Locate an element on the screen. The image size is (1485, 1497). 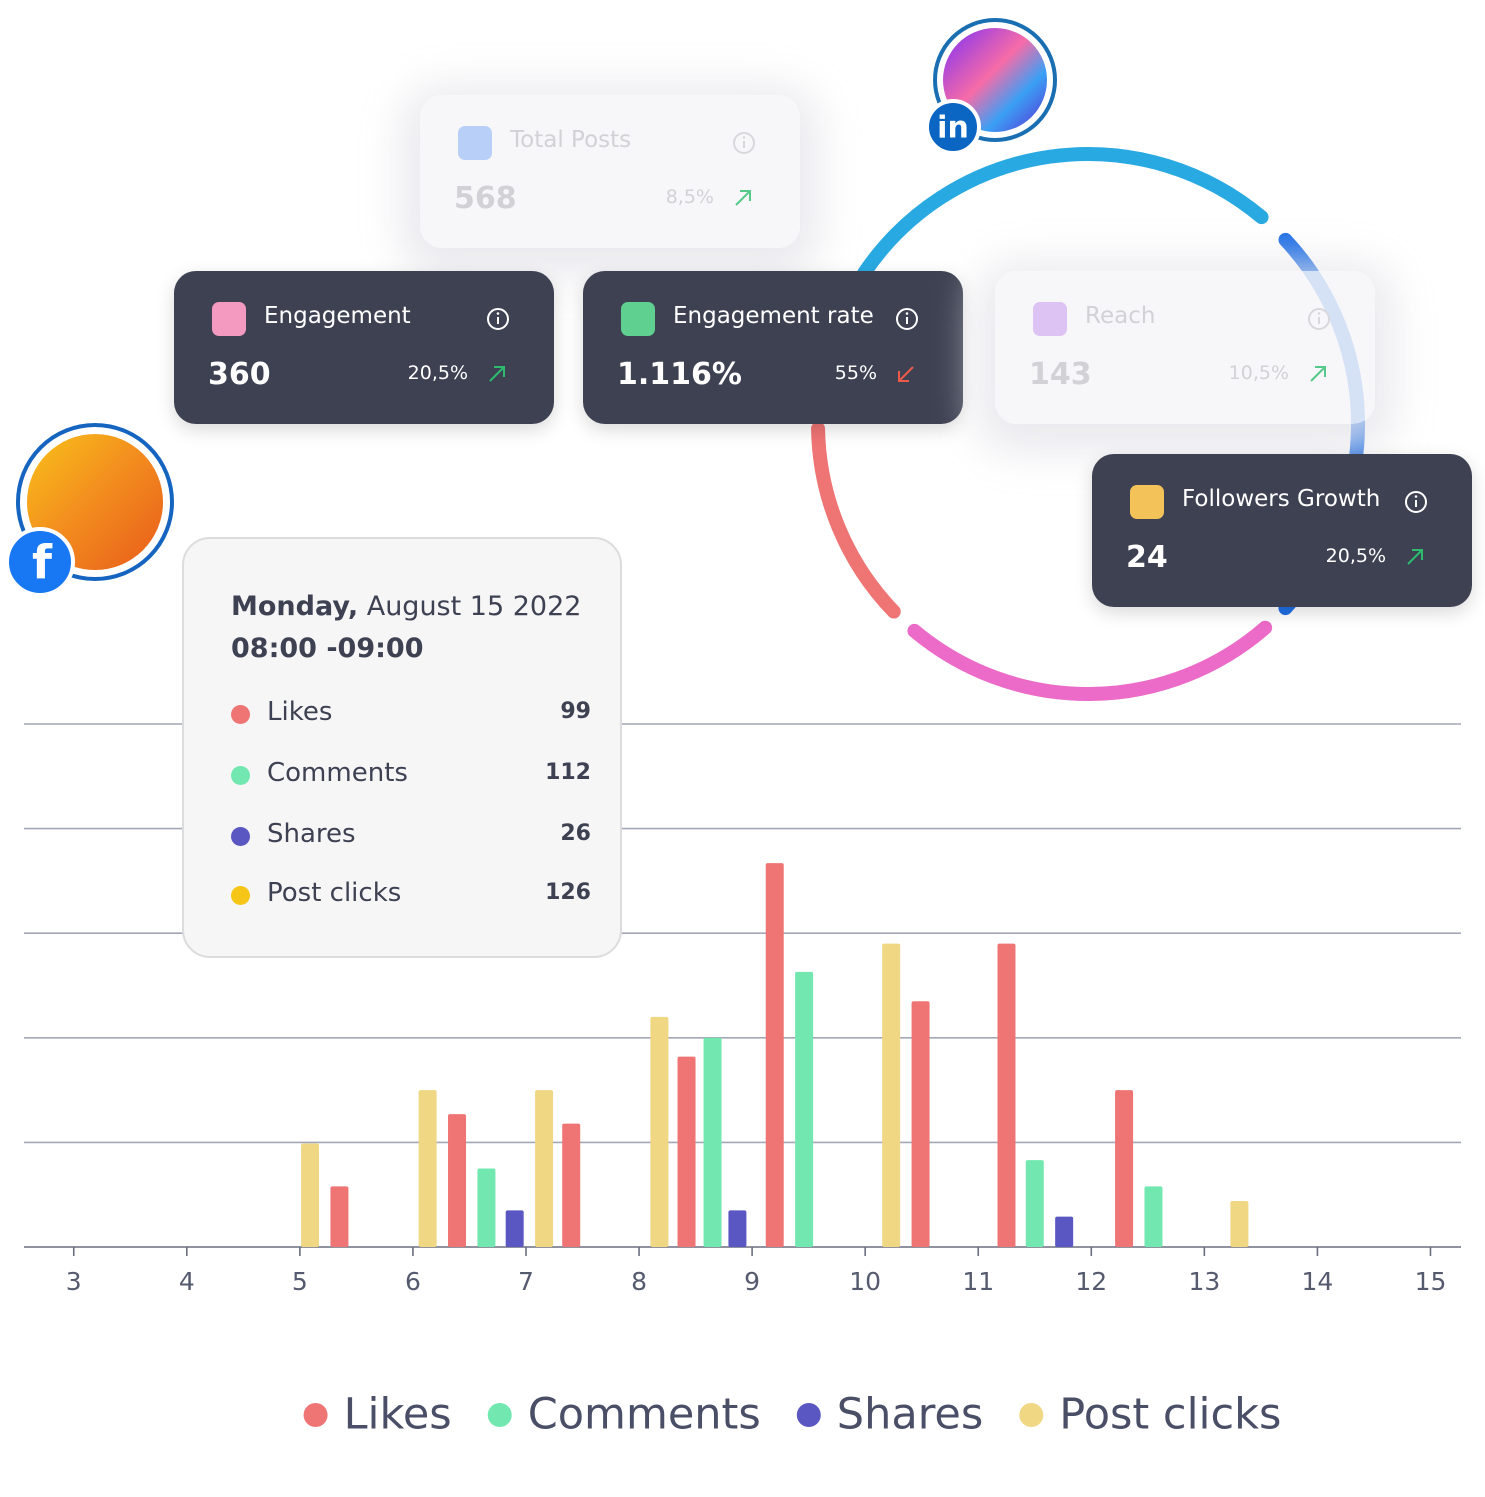
x-tick-label: 9 is located at coordinates (752, 1281).